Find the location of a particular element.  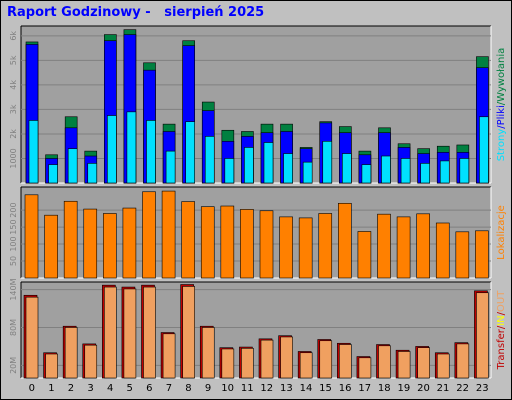

kbytes-ytick-label: 80M is located at coordinates (13, 327).